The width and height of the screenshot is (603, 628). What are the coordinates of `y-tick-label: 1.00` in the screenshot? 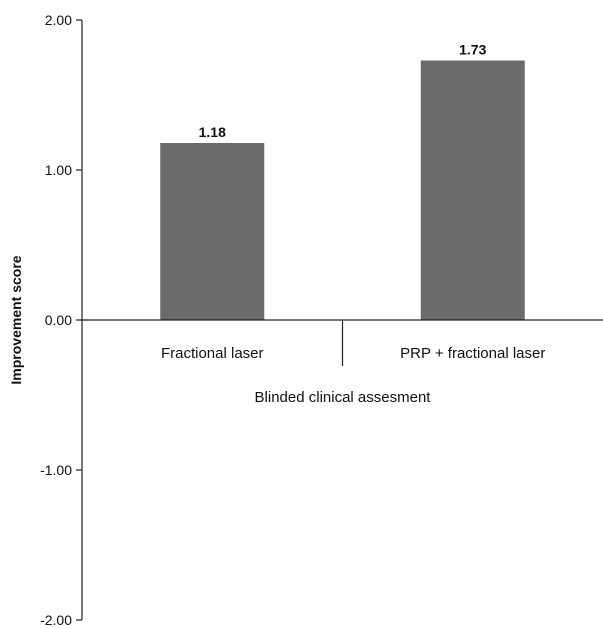 It's located at (58, 170).